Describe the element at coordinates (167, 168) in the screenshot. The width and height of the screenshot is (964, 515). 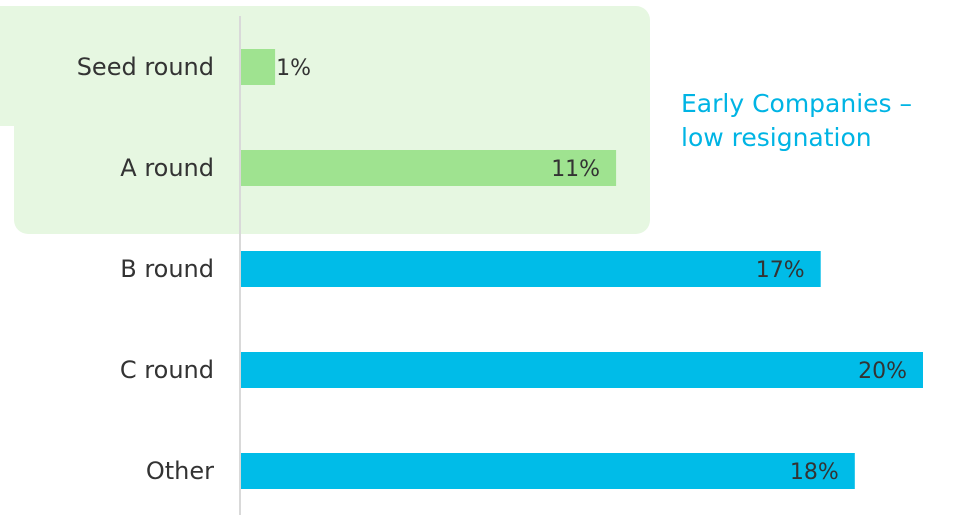
I see `category-label: A round` at that location.